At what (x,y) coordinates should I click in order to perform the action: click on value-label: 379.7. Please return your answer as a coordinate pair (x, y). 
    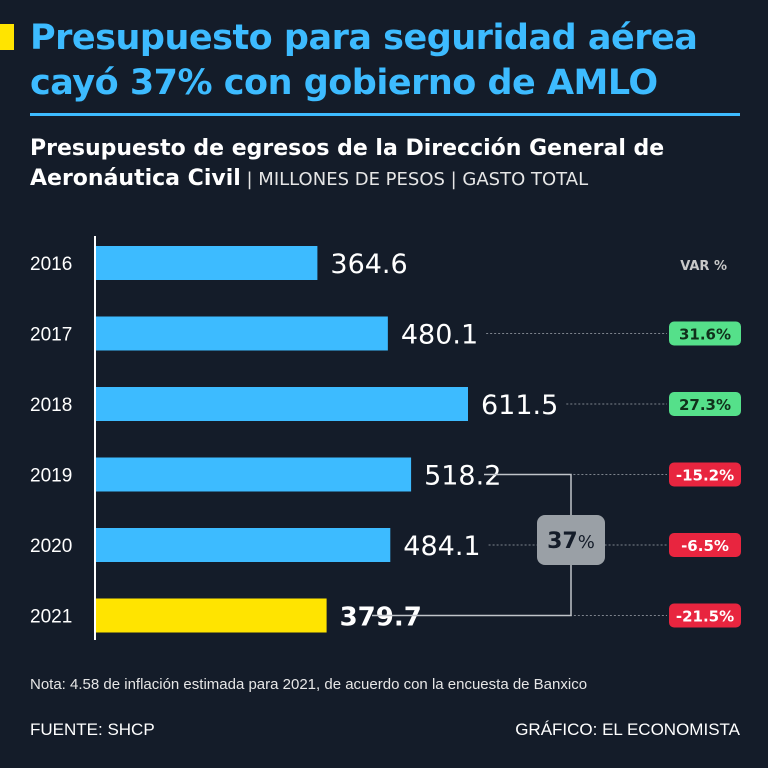
    Looking at the image, I should click on (381, 618).